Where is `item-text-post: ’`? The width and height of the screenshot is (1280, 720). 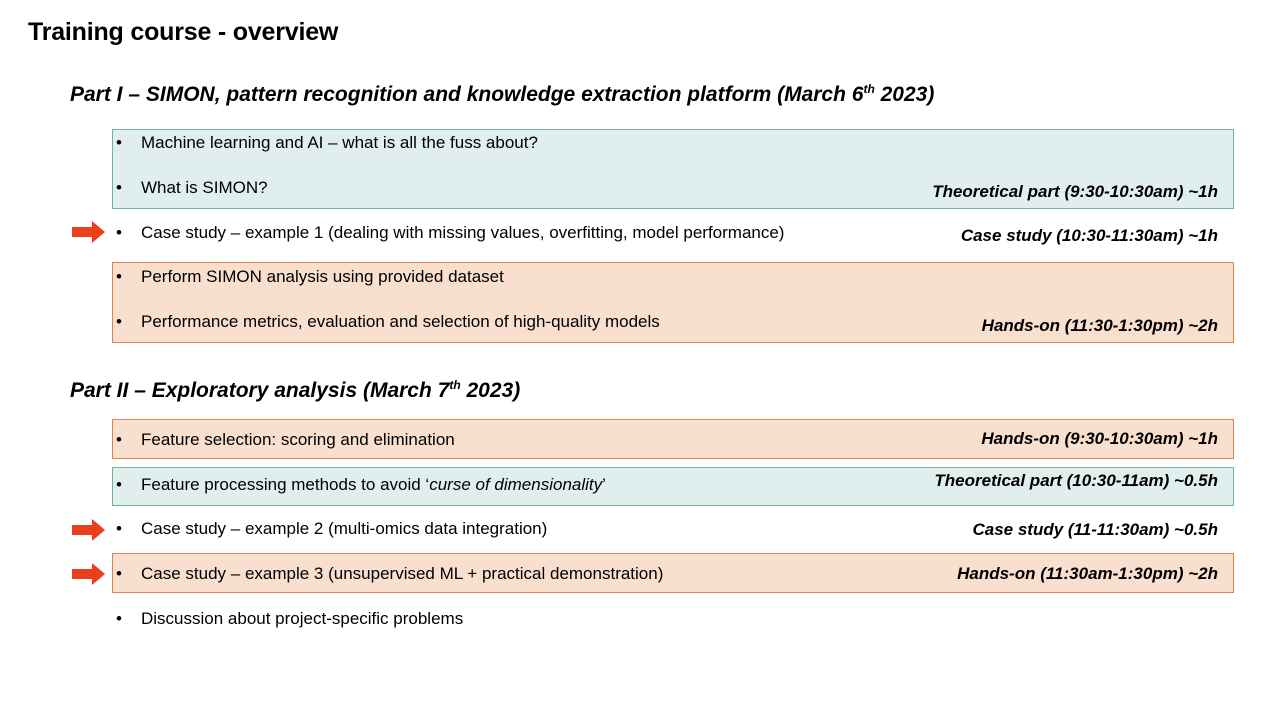 item-text-post: ’ is located at coordinates (604, 484).